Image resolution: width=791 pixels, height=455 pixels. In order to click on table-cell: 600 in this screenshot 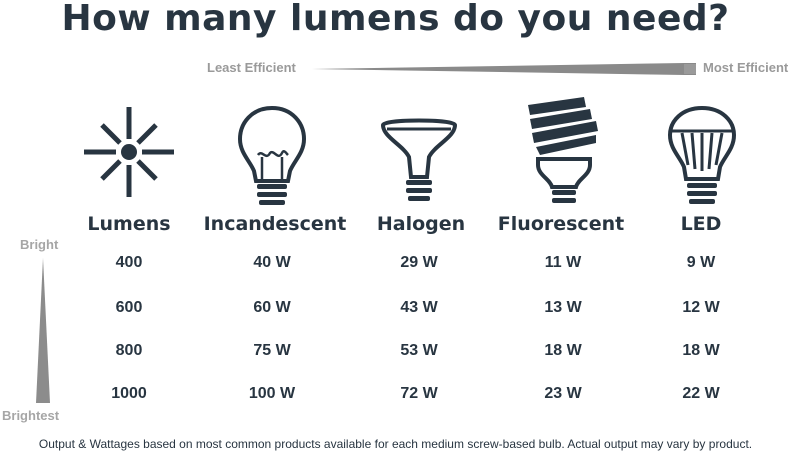, I will do `click(129, 308)`.